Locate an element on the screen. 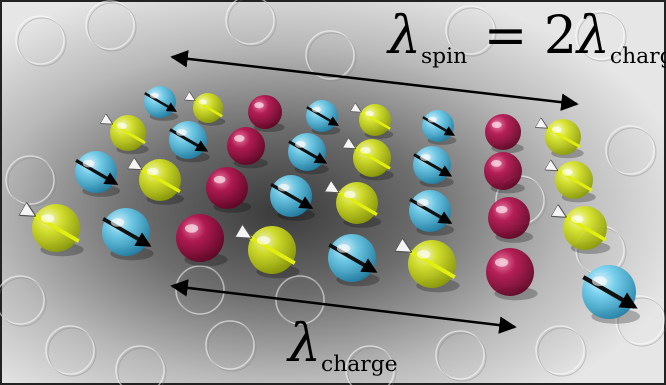 This screenshot has width=666, height=385. charge-wavelength-arrow is located at coordinates (343, 306).